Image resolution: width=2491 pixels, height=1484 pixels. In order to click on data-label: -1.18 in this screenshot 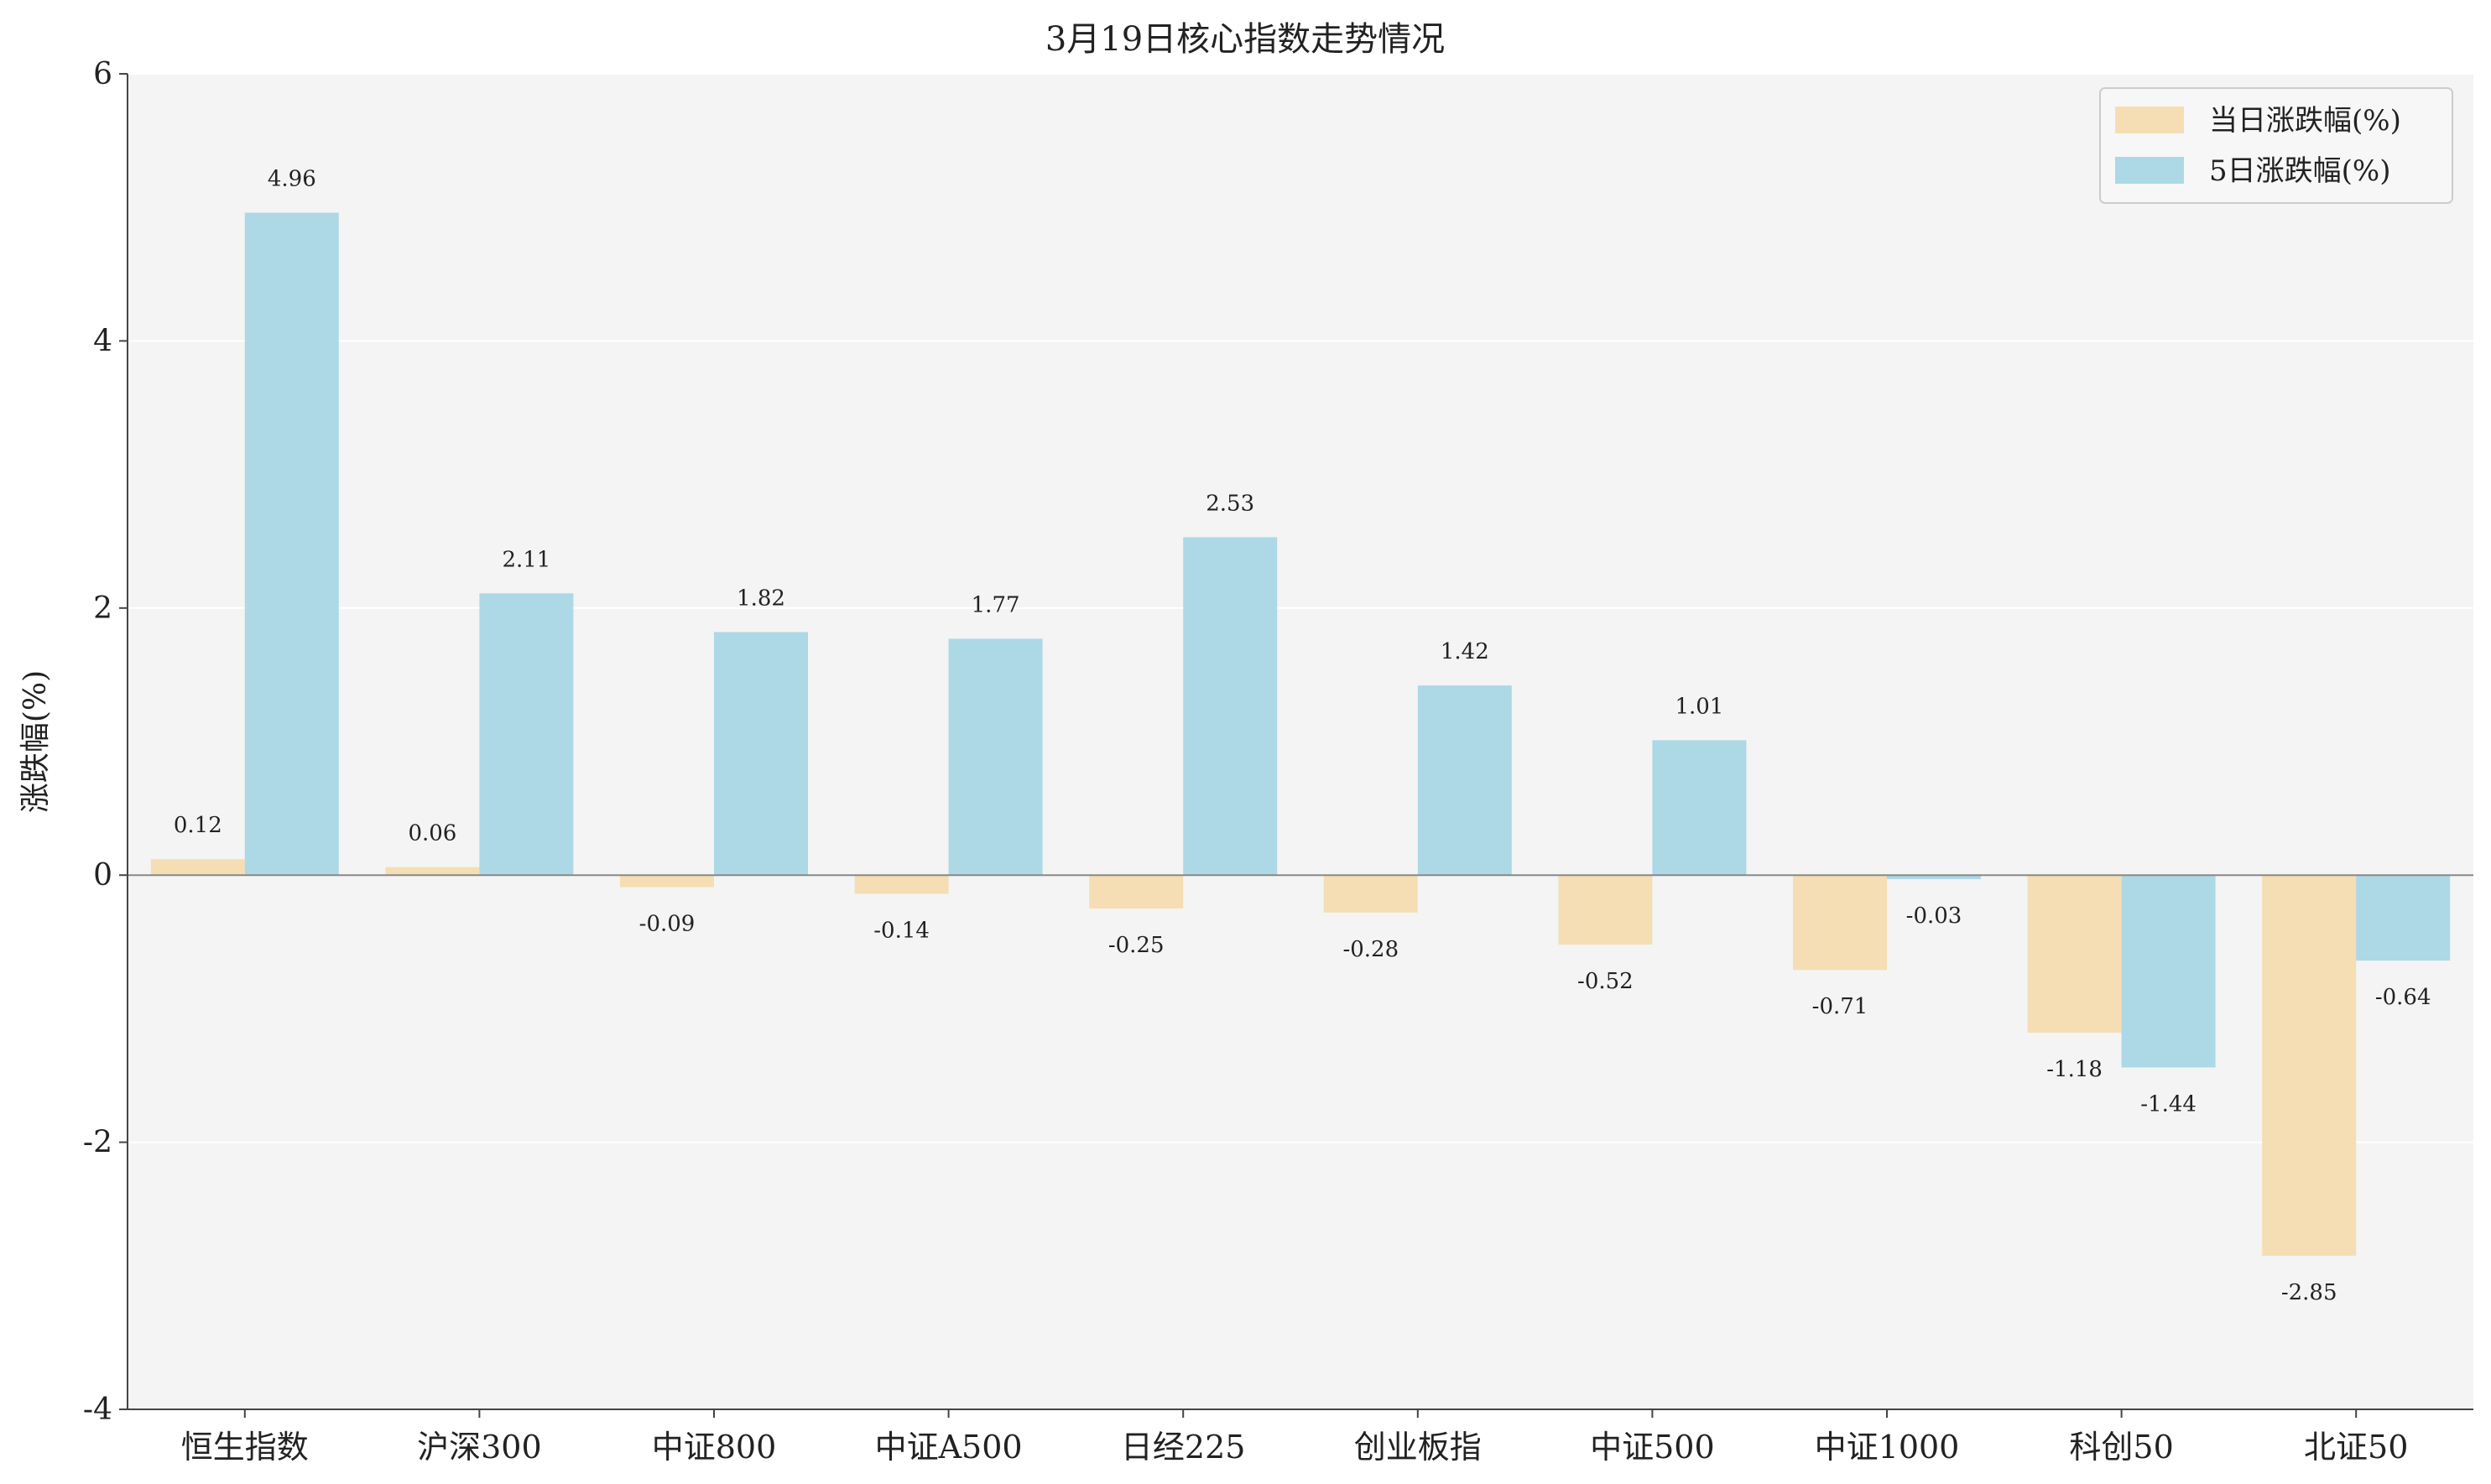, I will do `click(2074, 1069)`.